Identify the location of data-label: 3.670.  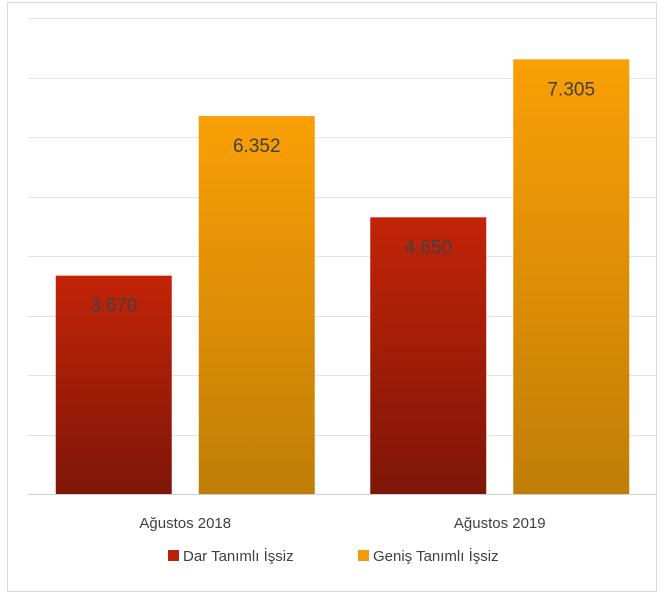
(114, 306).